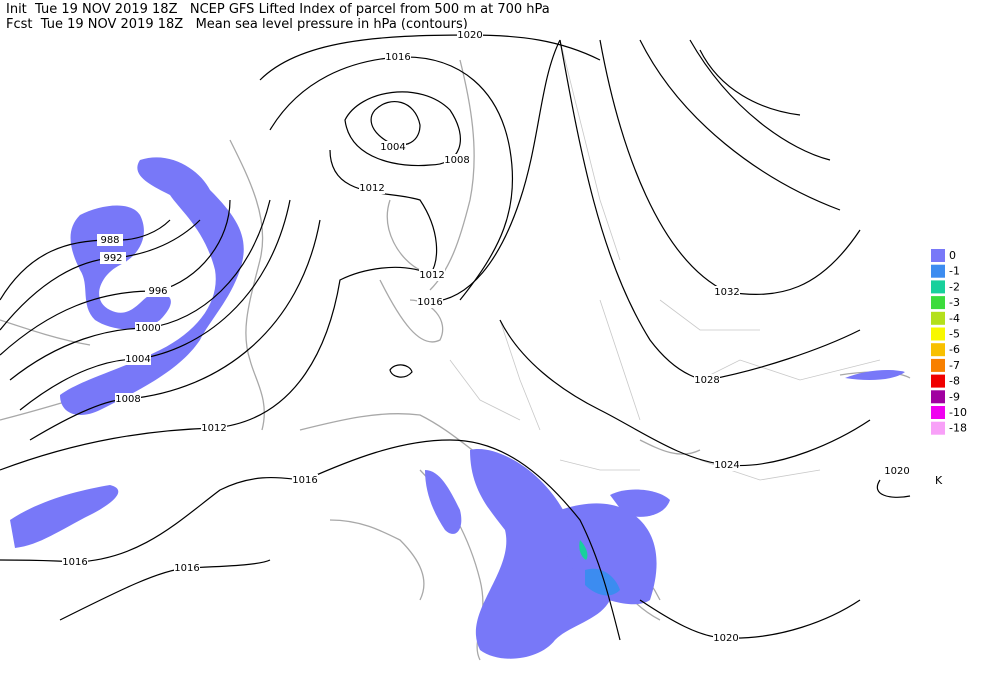 The height and width of the screenshot is (680, 1000). I want to click on legend-label: -2, so click(954, 286).